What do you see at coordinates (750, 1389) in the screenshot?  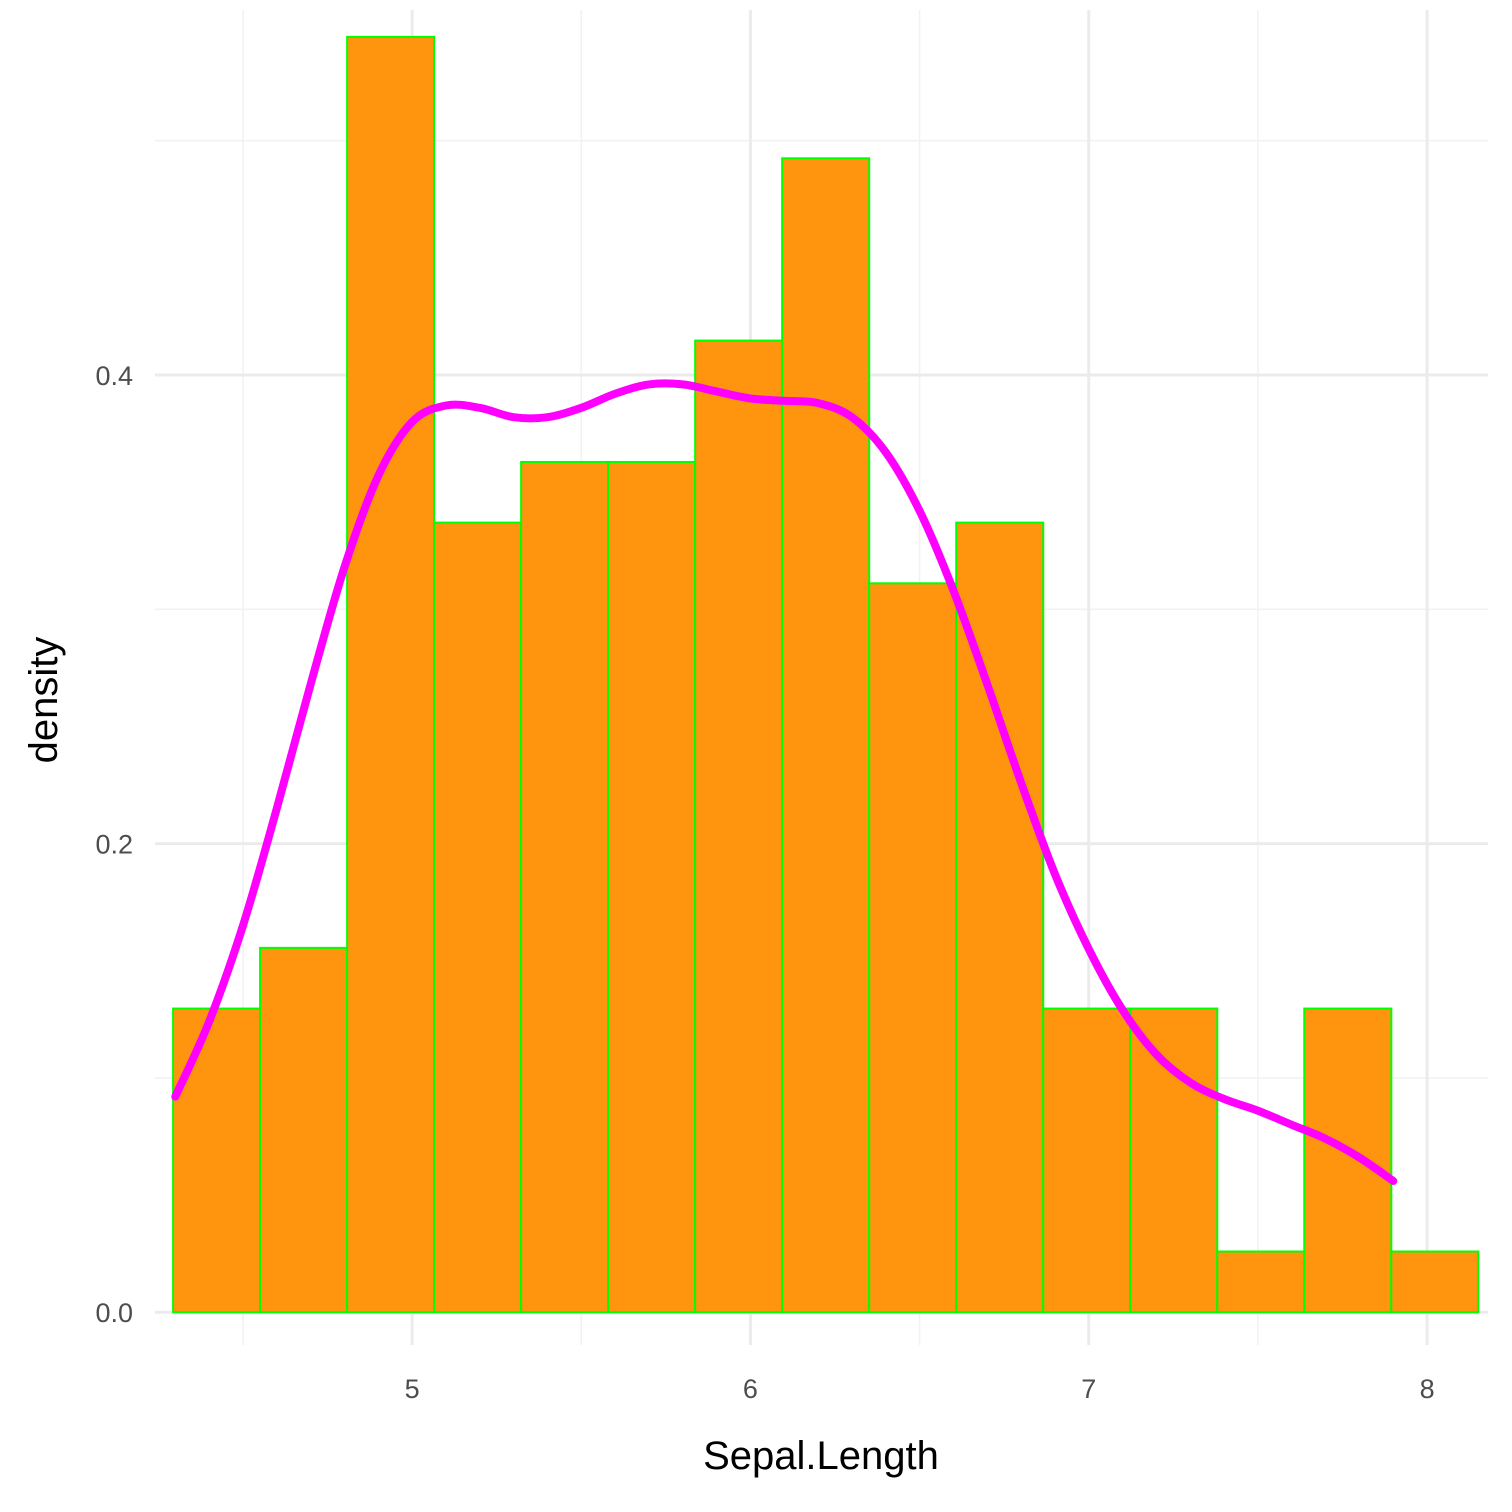 I see `x-tick-label: 6` at bounding box center [750, 1389].